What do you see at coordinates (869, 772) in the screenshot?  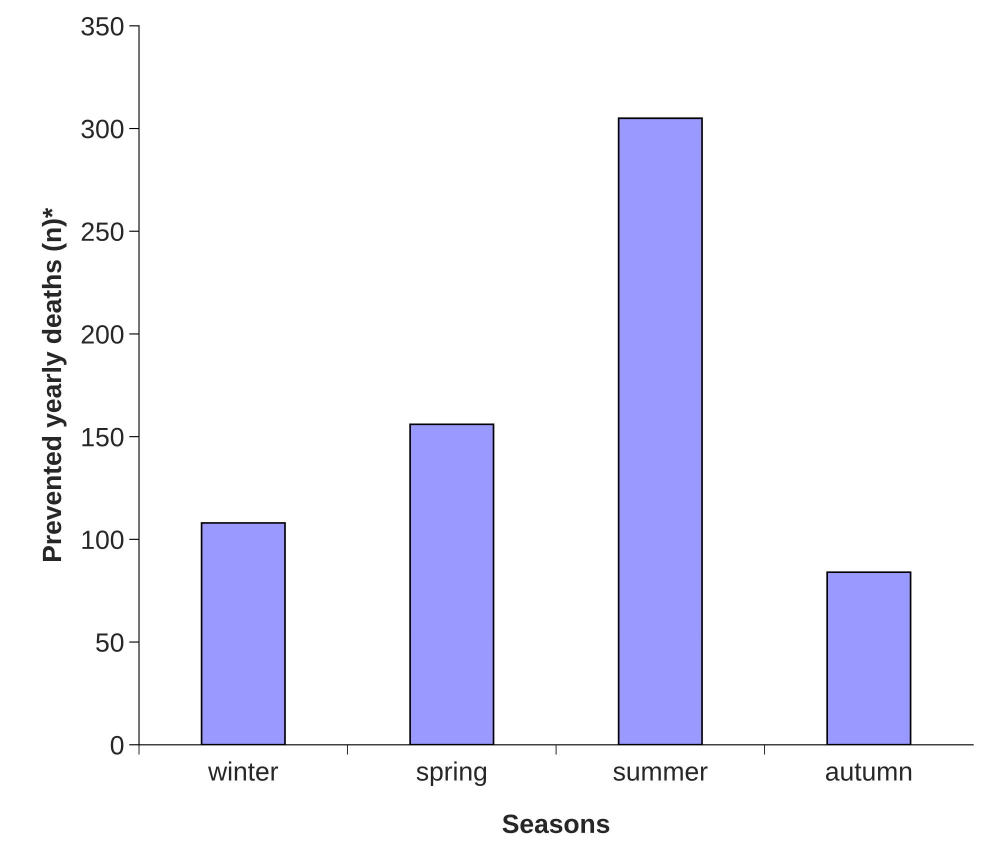 I see `x-tick-label: autumn` at bounding box center [869, 772].